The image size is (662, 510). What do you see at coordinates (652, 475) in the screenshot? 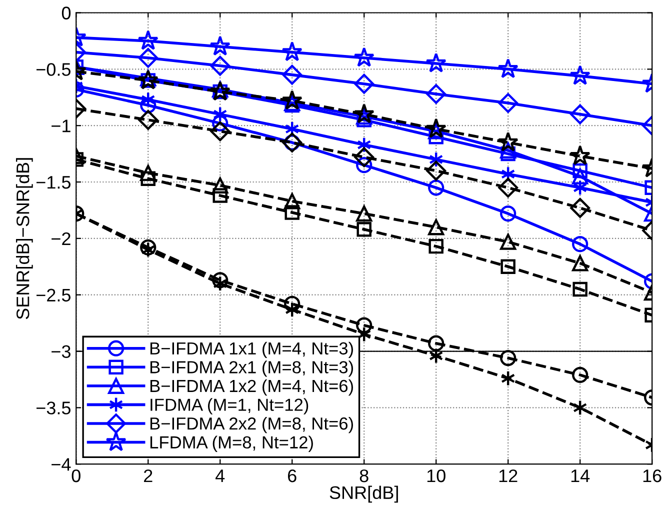
I see `x-tick-label: 16` at bounding box center [652, 475].